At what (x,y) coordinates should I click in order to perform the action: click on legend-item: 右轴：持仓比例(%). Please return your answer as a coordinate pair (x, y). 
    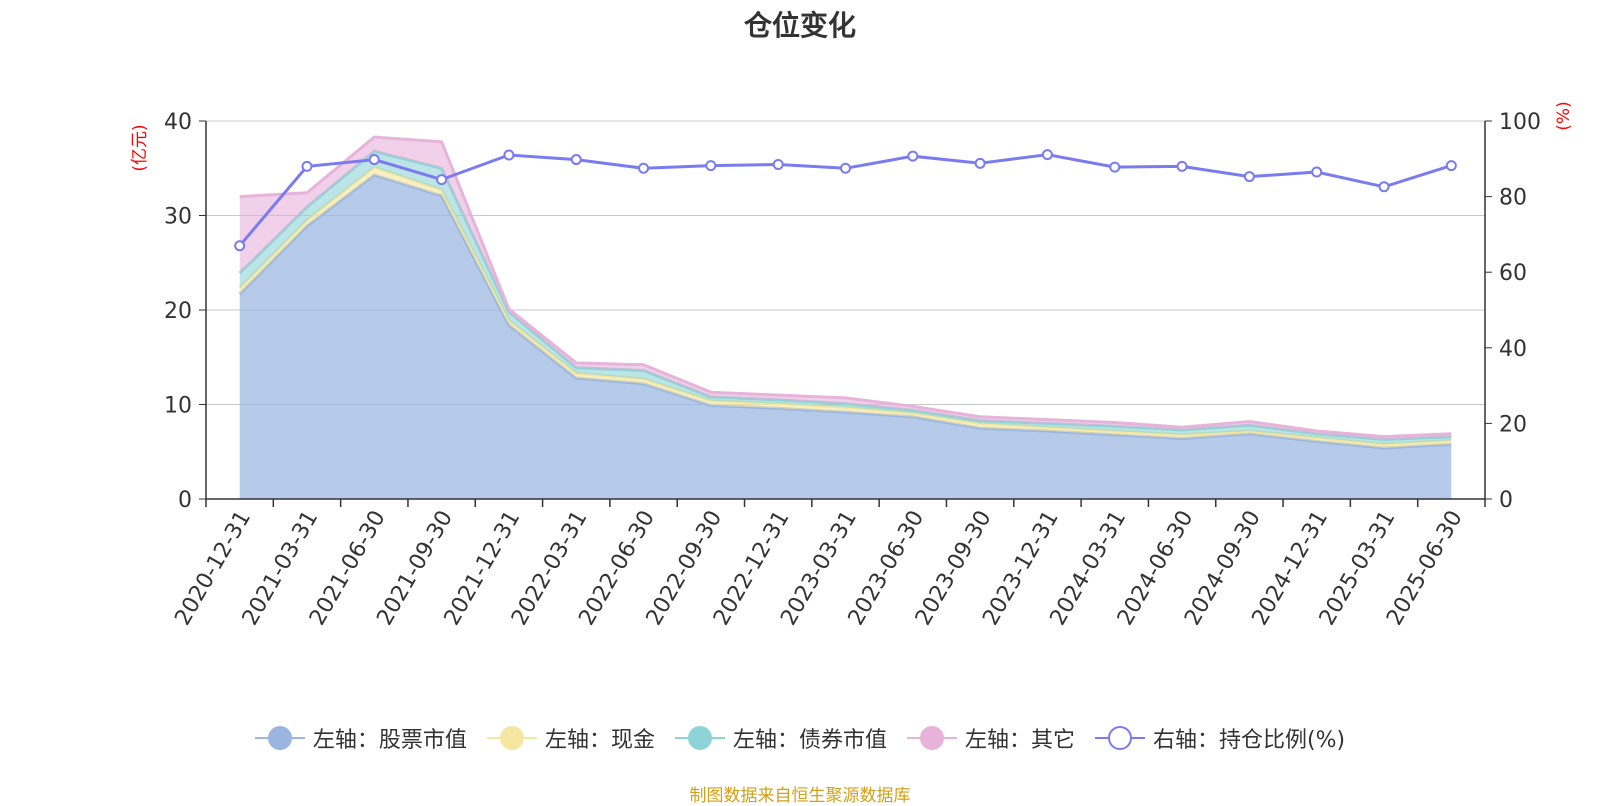
    Looking at the image, I should click on (1220, 738).